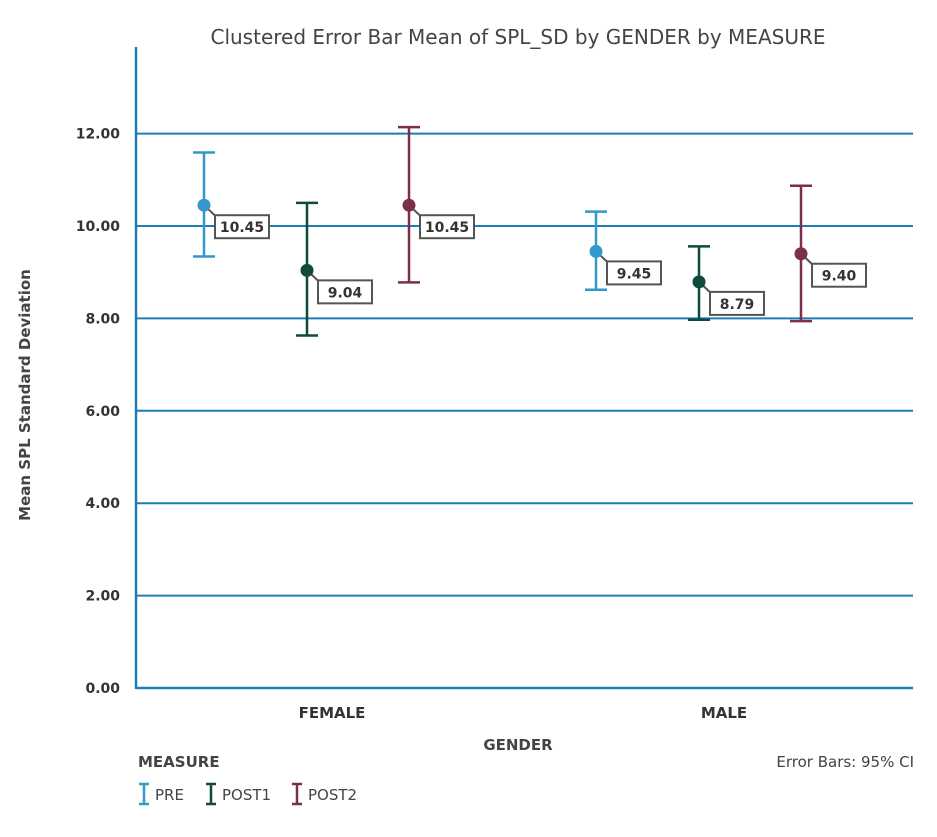 This screenshot has width=937, height=837. I want to click on y-axis-label: Mean SPL Standard Deviation, so click(25, 395).